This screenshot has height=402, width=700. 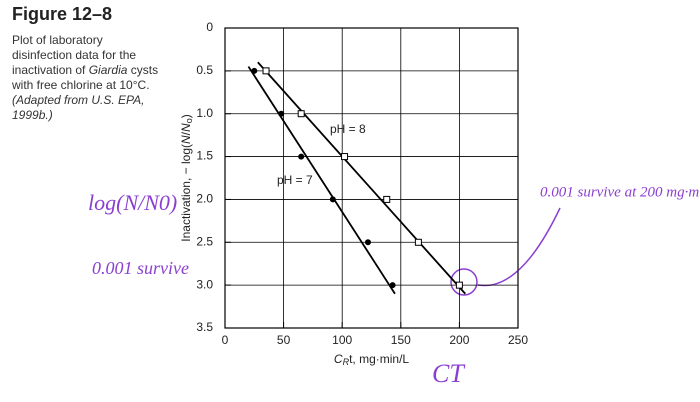 I want to click on x-axis-label-part: R, so click(x=346, y=362).